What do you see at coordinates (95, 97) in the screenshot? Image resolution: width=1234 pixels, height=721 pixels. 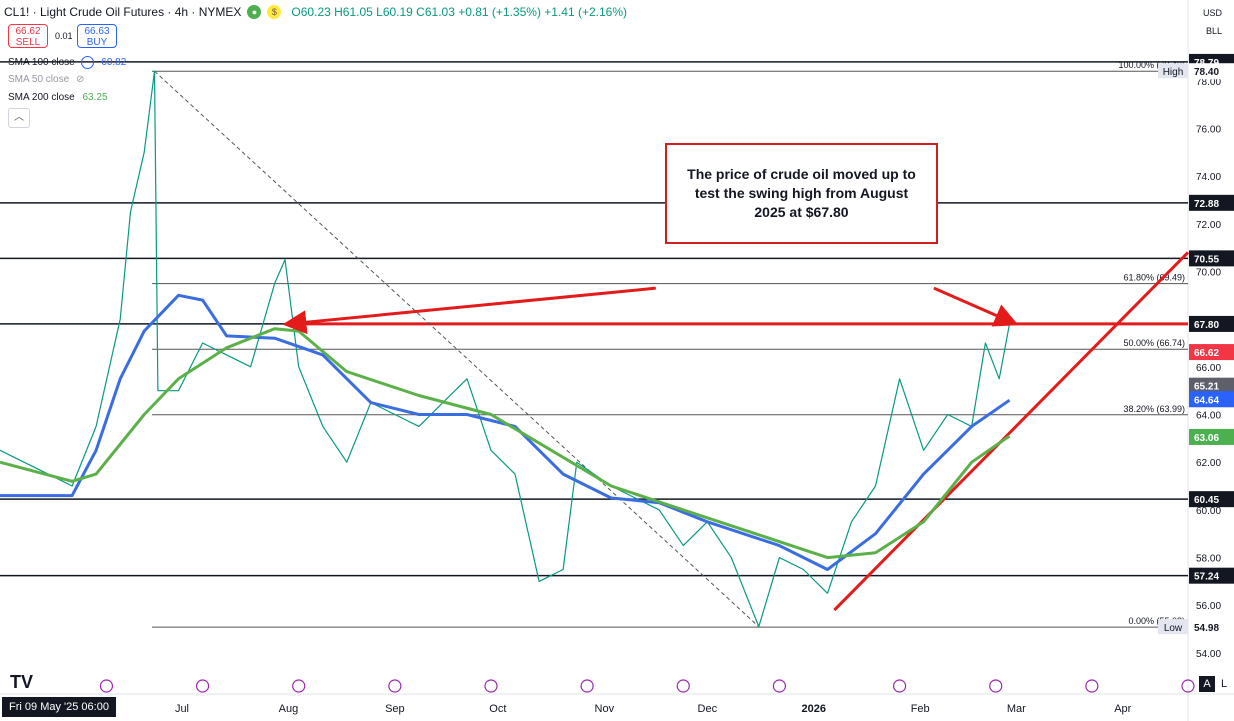 I see `indicator-value: 63.25` at bounding box center [95, 97].